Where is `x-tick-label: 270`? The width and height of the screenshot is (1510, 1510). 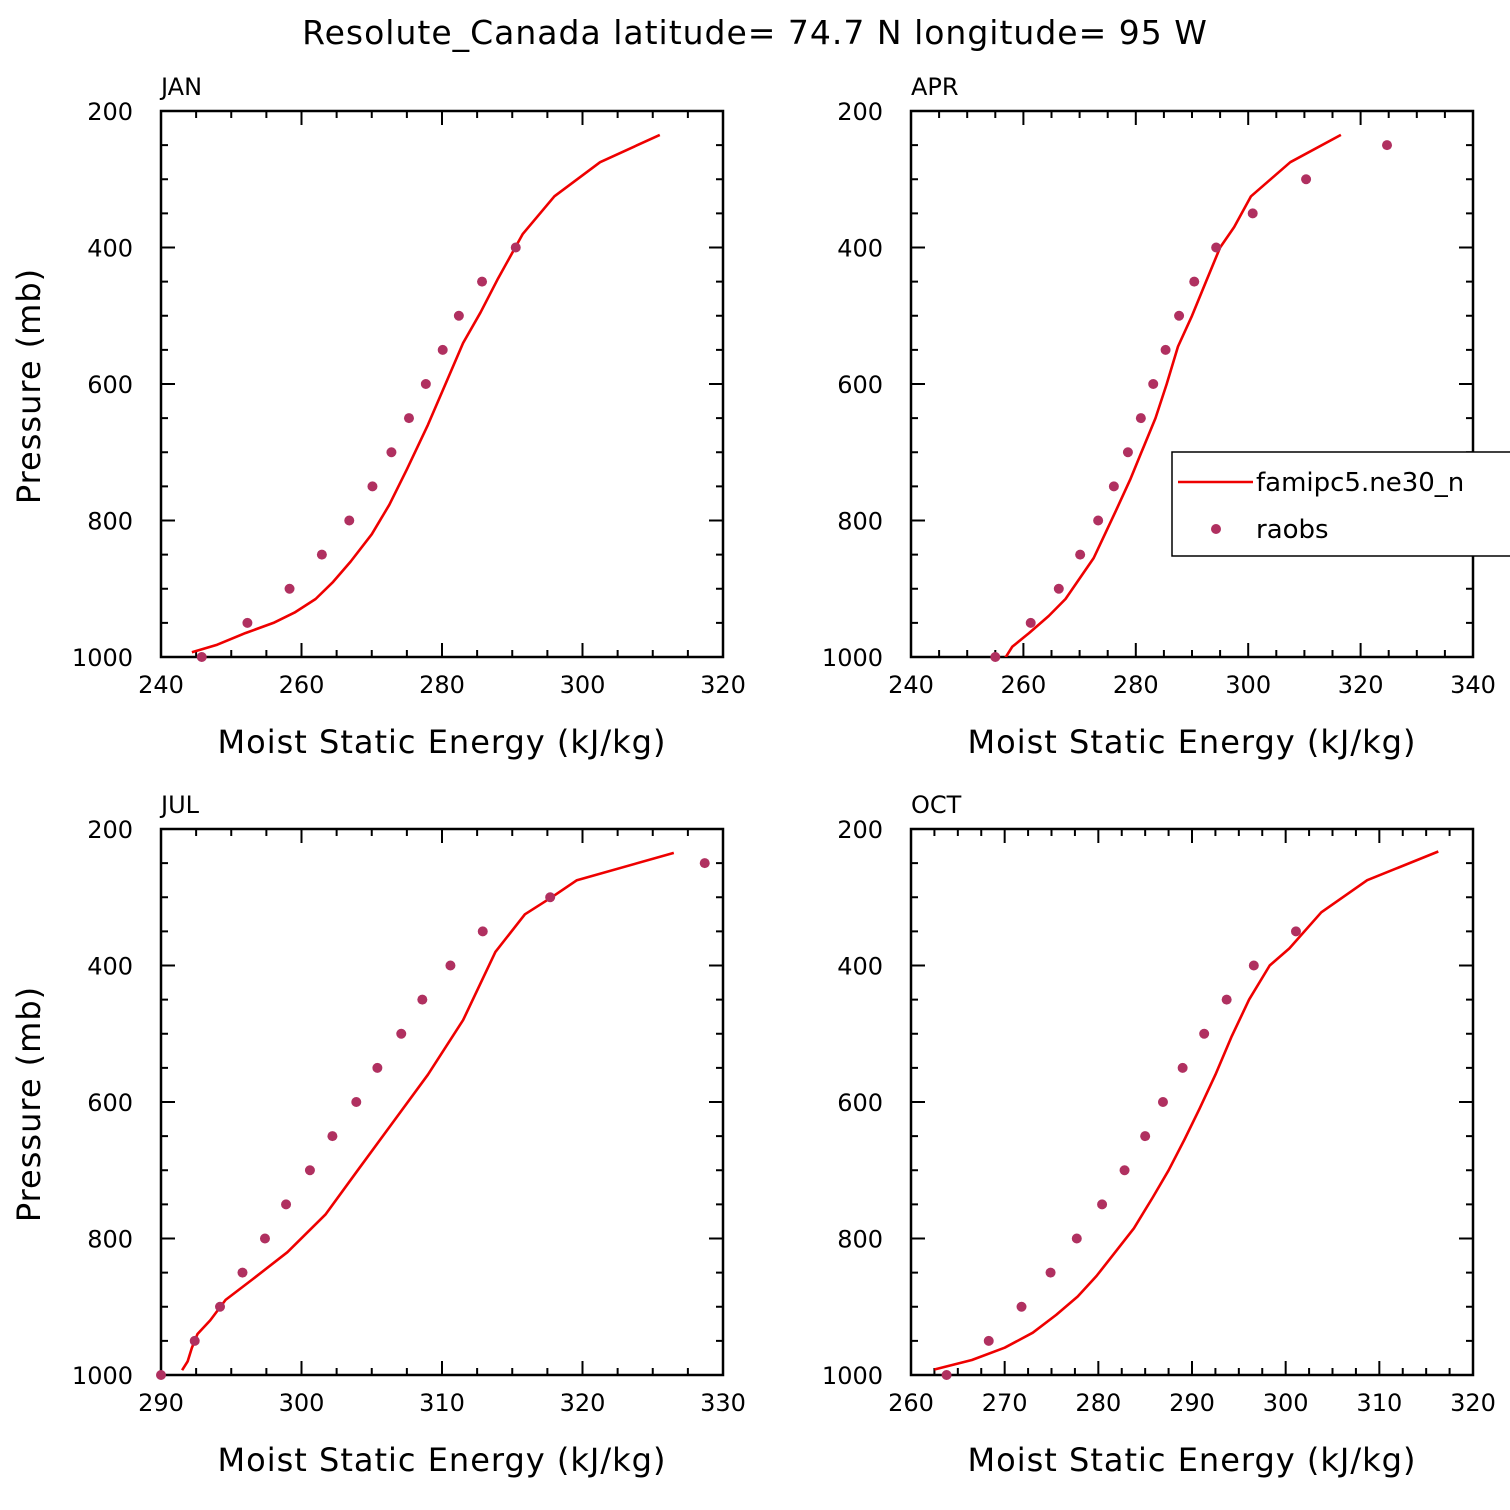 x-tick-label: 270 is located at coordinates (1005, 1403).